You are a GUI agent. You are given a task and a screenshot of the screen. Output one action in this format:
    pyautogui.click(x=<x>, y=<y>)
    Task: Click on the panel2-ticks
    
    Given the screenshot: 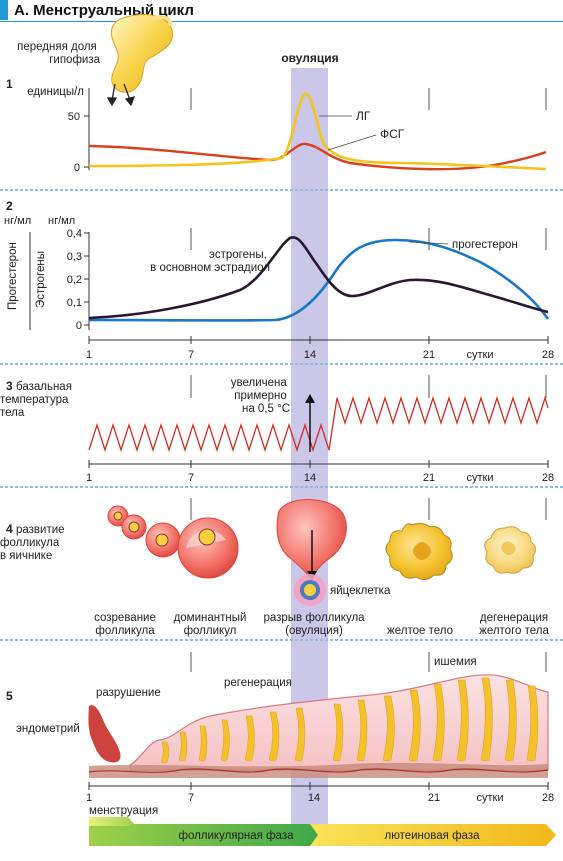 What is the action you would take?
    pyautogui.click(x=86, y=279)
    